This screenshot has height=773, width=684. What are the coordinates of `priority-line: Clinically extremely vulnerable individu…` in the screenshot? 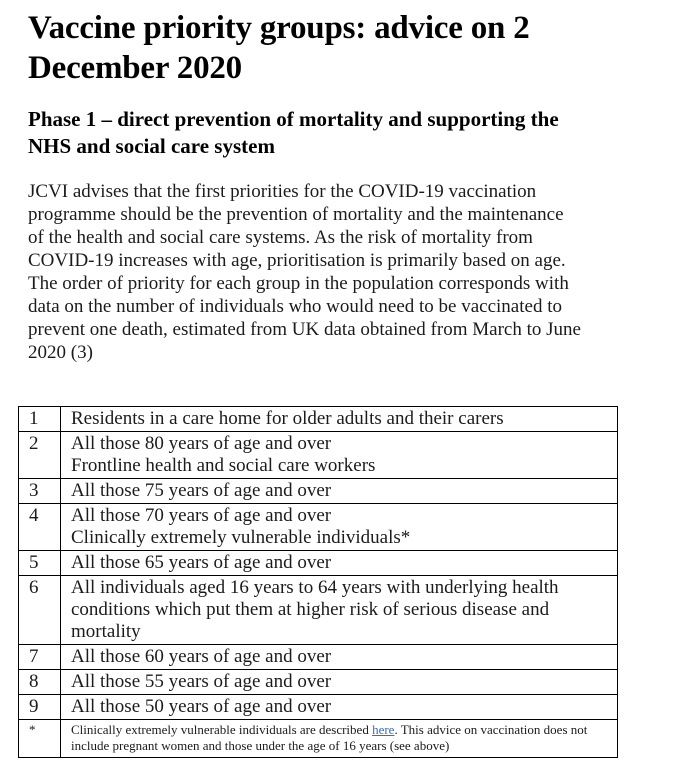 It's located at (241, 537).